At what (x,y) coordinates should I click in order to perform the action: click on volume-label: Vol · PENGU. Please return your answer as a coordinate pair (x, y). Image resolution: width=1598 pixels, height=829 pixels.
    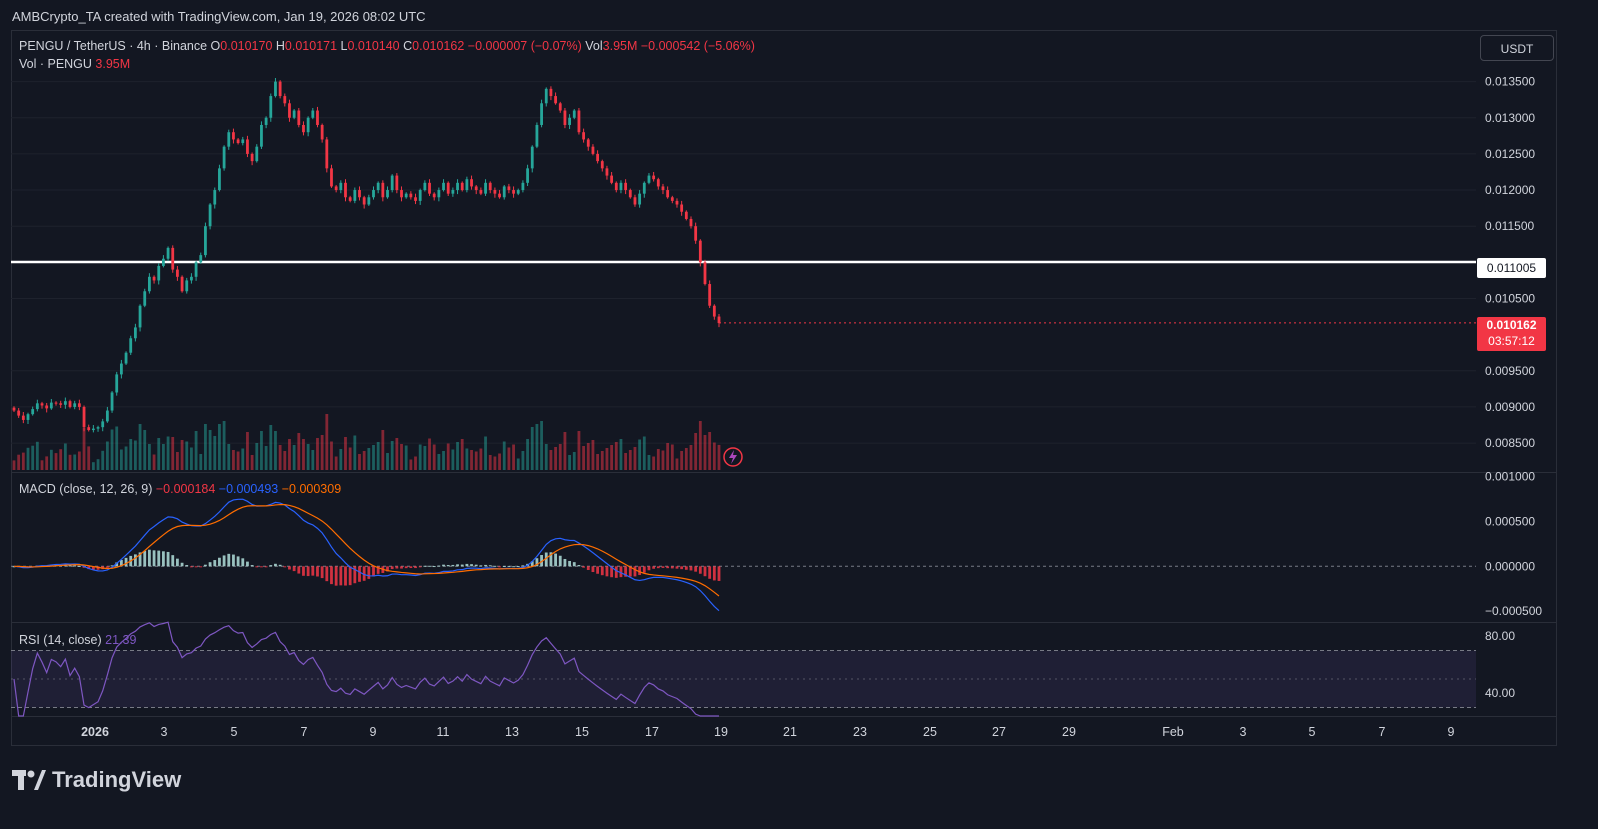
    Looking at the image, I should click on (55, 64).